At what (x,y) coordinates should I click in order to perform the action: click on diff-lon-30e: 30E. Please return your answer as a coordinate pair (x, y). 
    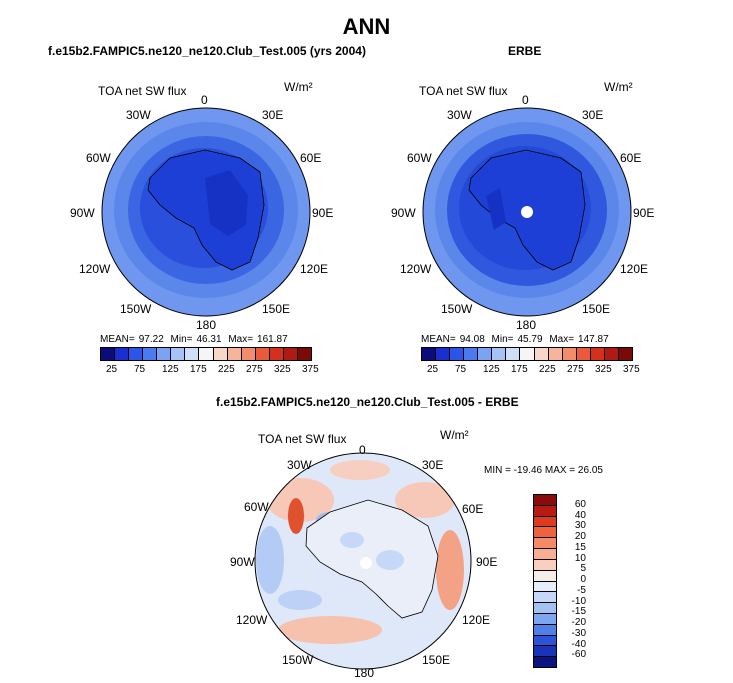
    Looking at the image, I should click on (433, 465).